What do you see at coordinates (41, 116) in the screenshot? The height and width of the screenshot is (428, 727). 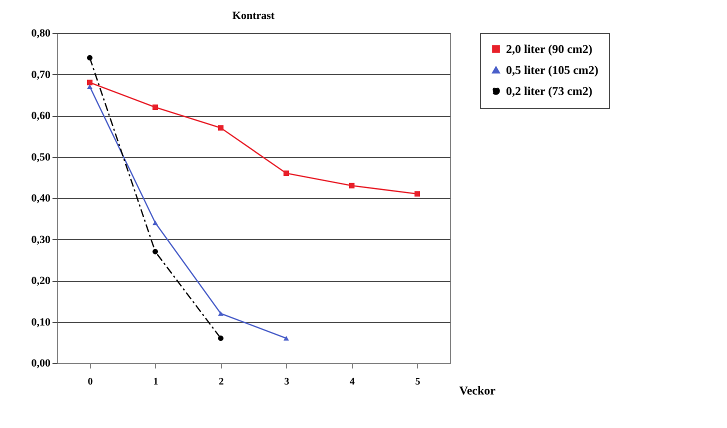 I see `y-tick-label: 0,60` at bounding box center [41, 116].